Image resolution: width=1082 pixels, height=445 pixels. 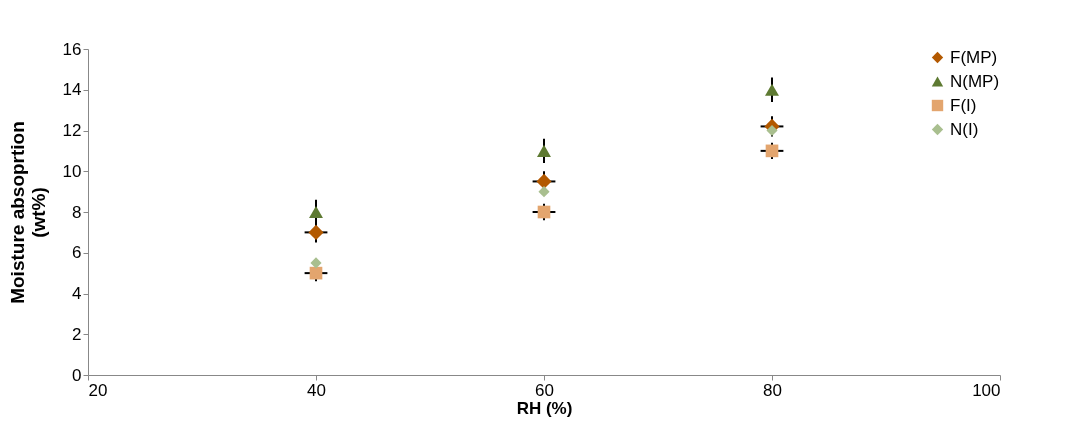 I want to click on y-tick-label: 10, so click(x=72, y=171).